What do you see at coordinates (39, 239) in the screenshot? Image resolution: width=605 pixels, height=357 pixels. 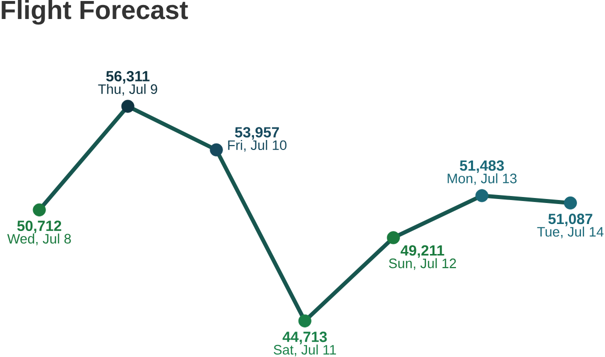 I see `x-tick-label: Wed, Jul 8` at bounding box center [39, 239].